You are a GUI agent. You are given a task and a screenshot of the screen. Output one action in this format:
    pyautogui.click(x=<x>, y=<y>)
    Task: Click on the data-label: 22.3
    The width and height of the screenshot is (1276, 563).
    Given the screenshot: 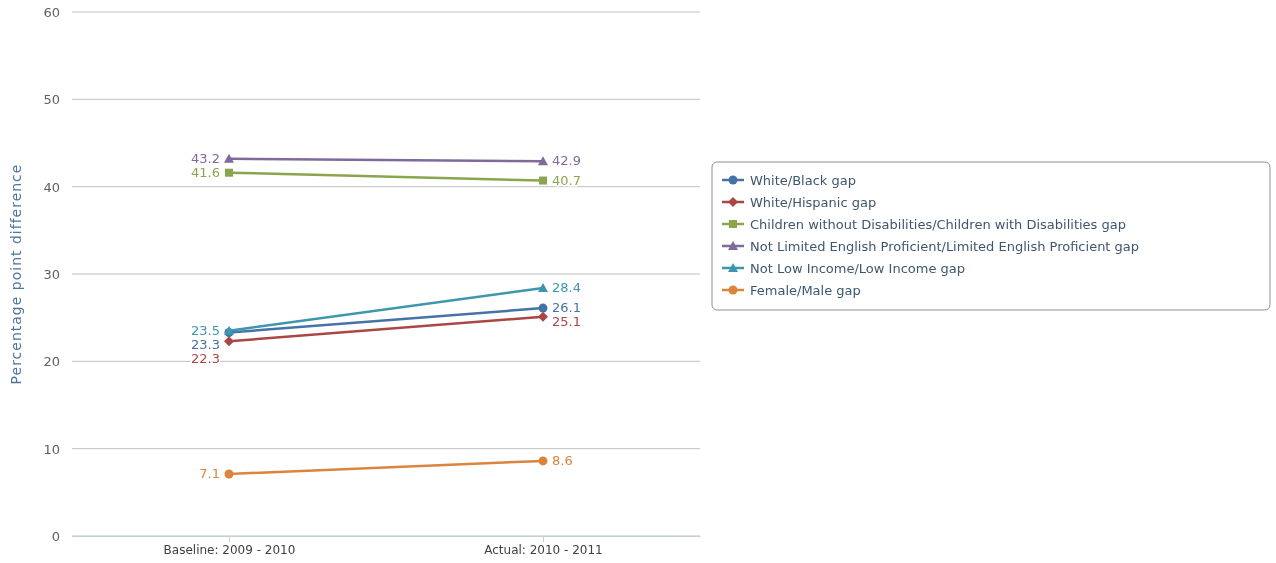 What is the action you would take?
    pyautogui.click(x=205, y=358)
    